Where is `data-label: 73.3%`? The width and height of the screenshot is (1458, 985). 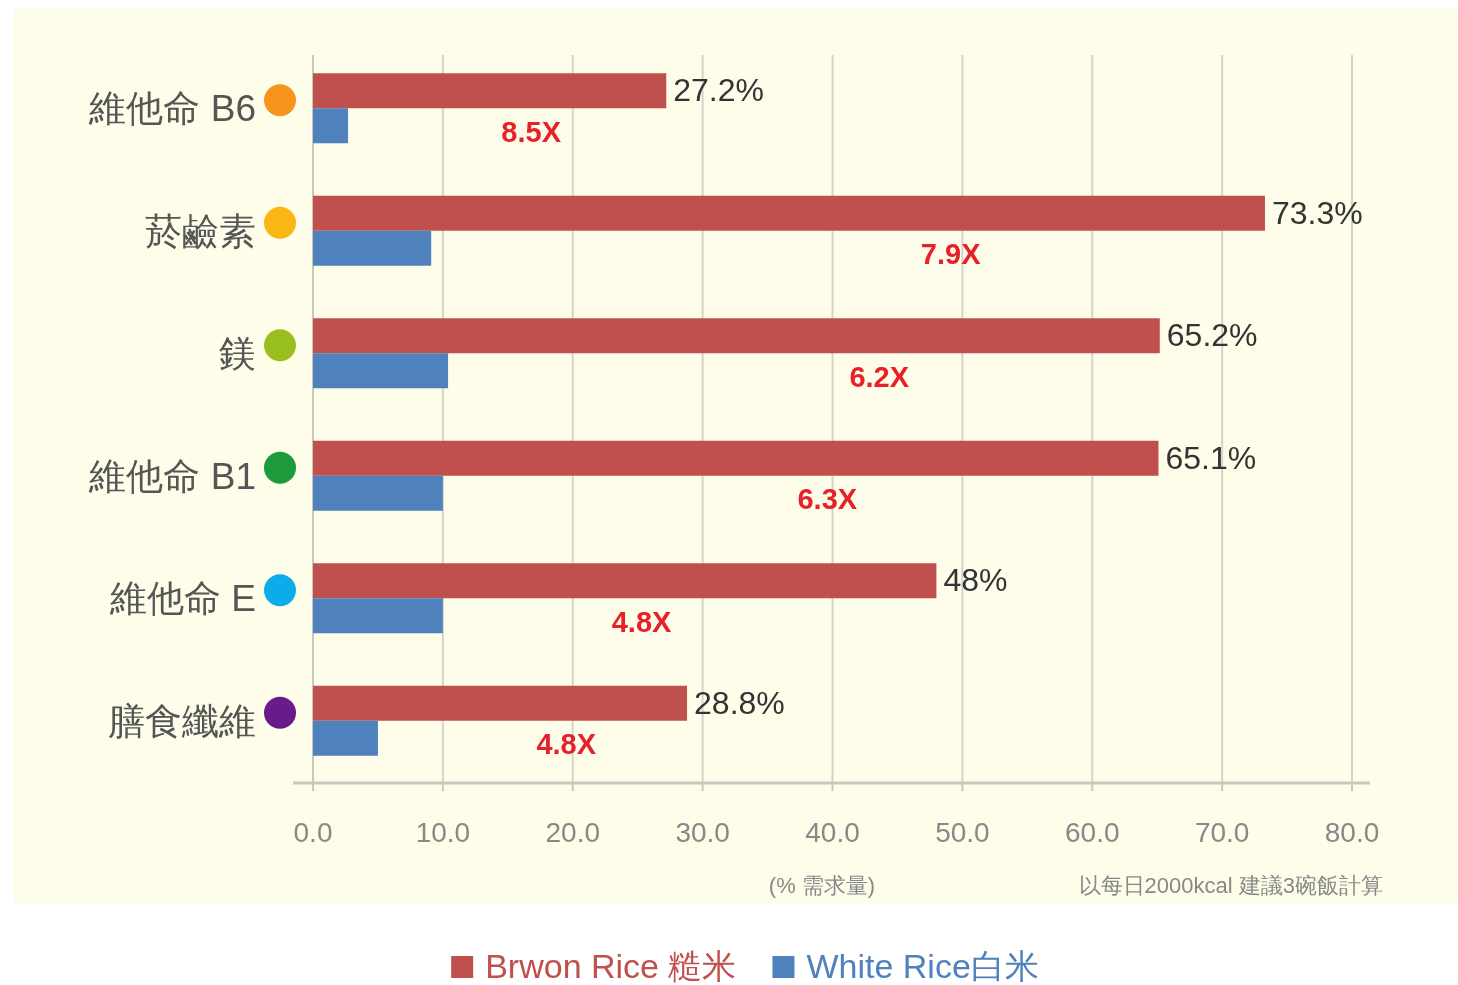
data-label: 73.3% is located at coordinates (1317, 212).